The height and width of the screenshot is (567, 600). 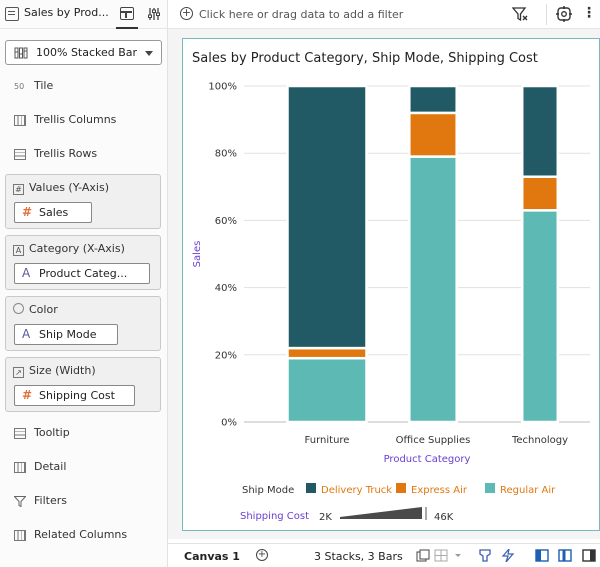 I want to click on palette-icon, so click(x=18, y=308).